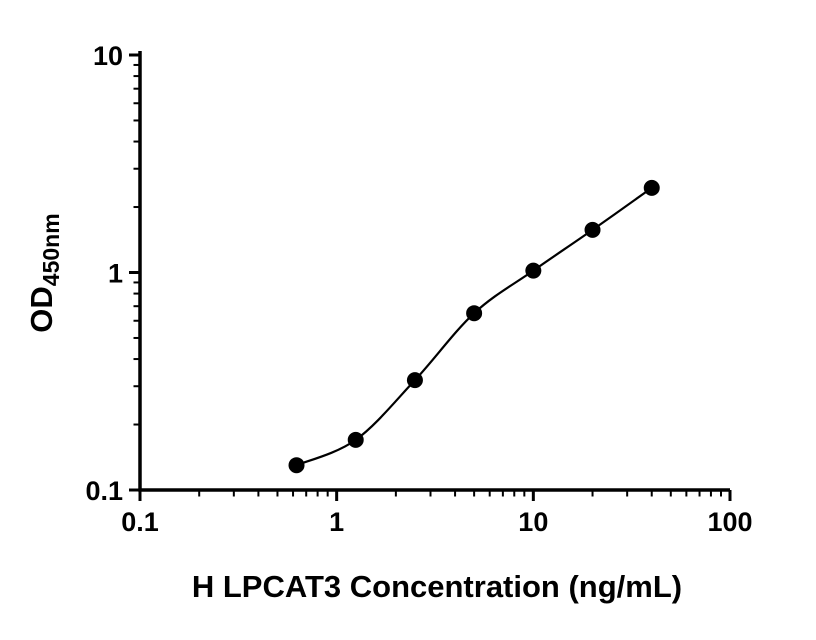 Image resolution: width=816 pixels, height=640 pixels. What do you see at coordinates (140, 522) in the screenshot?
I see `x-tick-label: 0.1` at bounding box center [140, 522].